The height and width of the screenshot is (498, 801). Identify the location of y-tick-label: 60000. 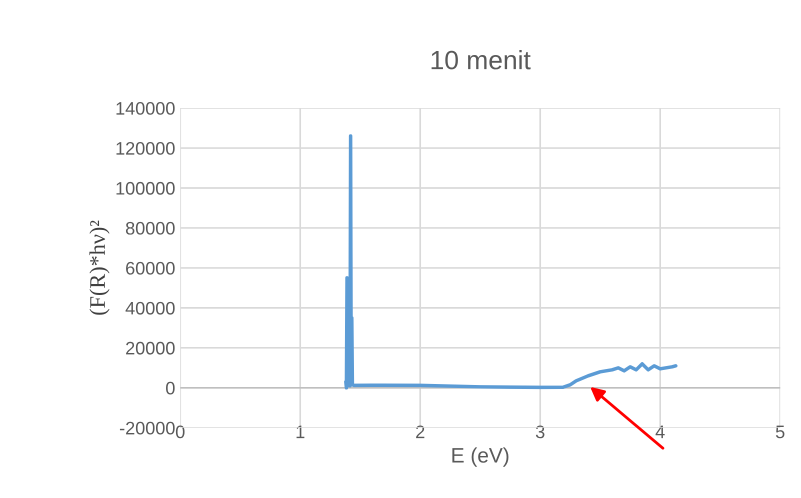
(150, 268).